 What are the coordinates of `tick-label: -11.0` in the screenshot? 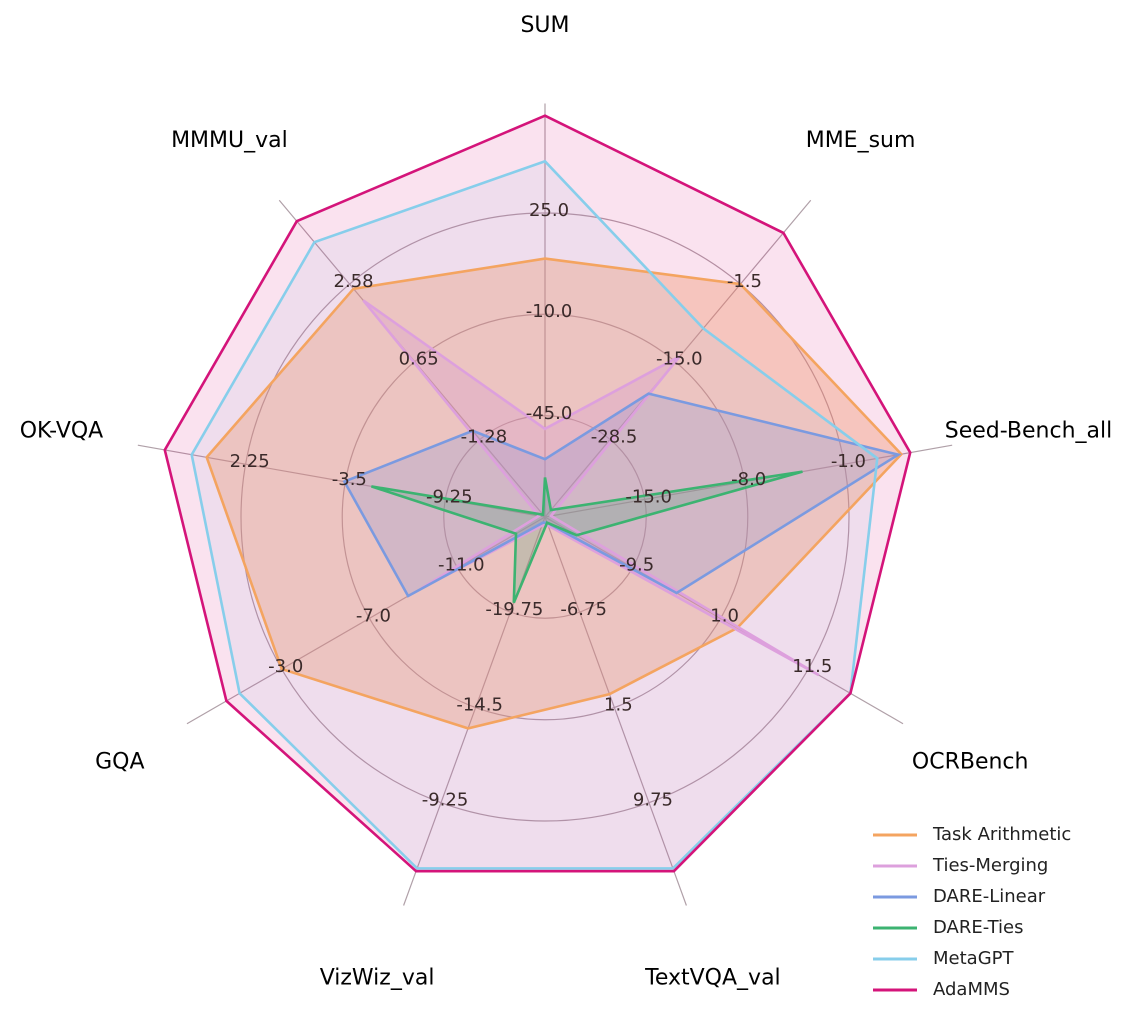 It's located at (461, 565).